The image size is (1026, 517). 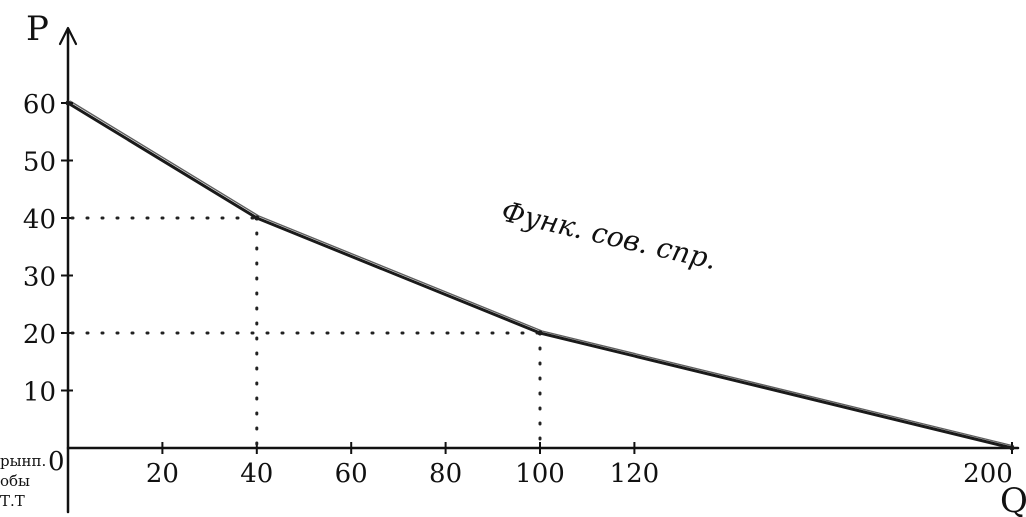 I want to click on y-tick-label: 50, so click(x=39, y=163).